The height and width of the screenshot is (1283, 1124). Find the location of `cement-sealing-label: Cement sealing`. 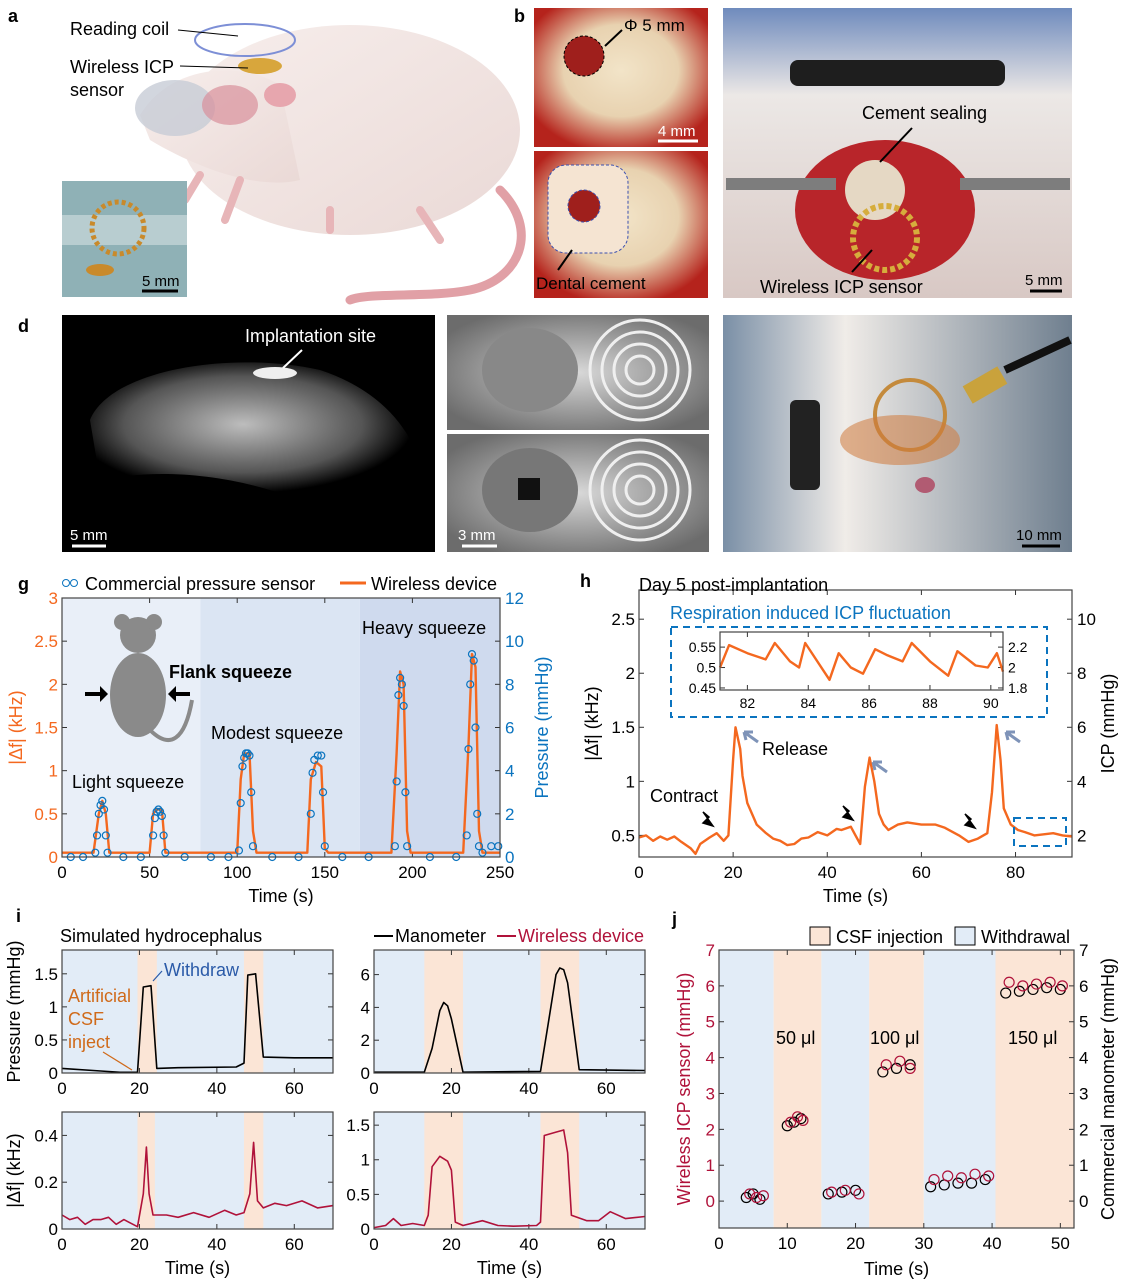

cement-sealing-label: Cement sealing is located at coordinates (924, 113).